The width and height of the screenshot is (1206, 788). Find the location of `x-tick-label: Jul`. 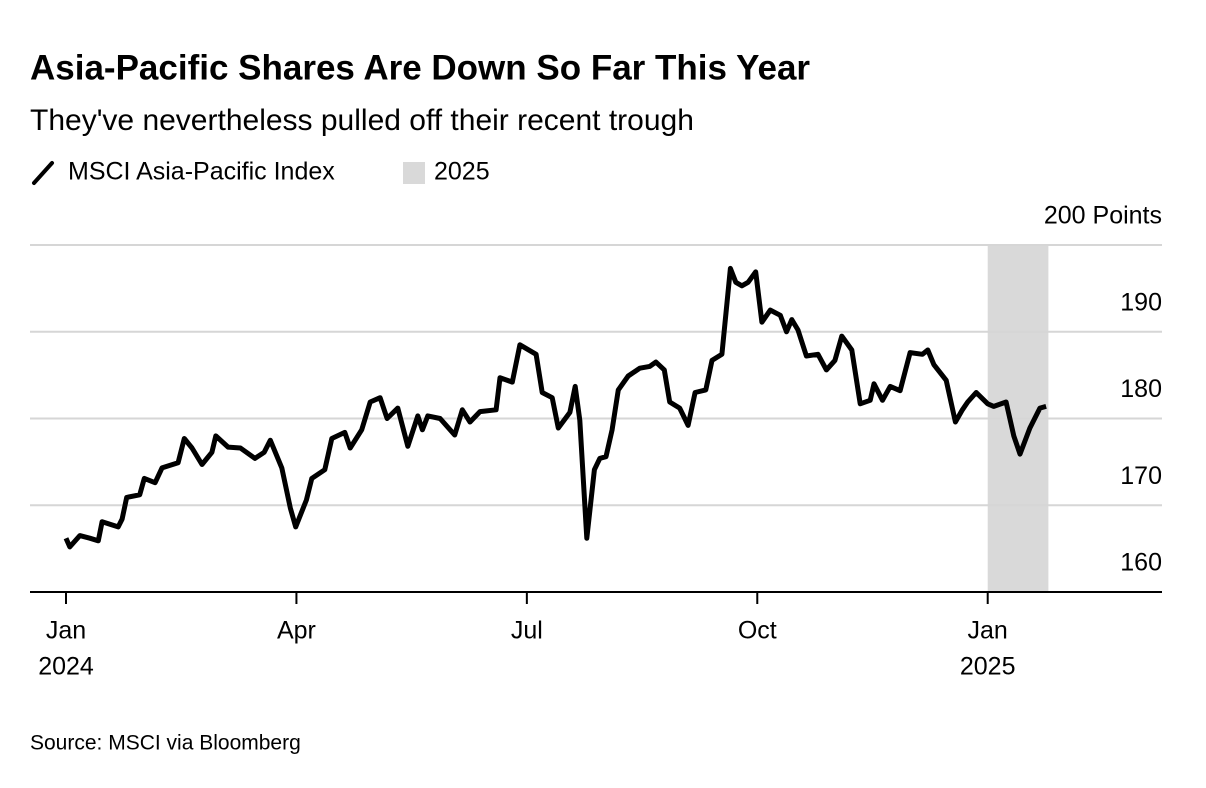

x-tick-label: Jul is located at coordinates (527, 631).